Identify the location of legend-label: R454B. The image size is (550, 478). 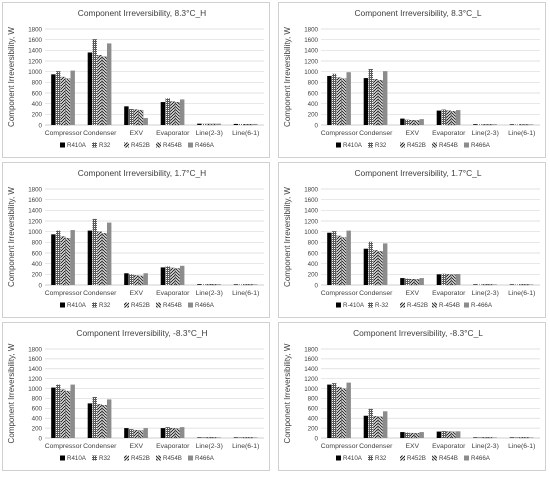
(172, 458).